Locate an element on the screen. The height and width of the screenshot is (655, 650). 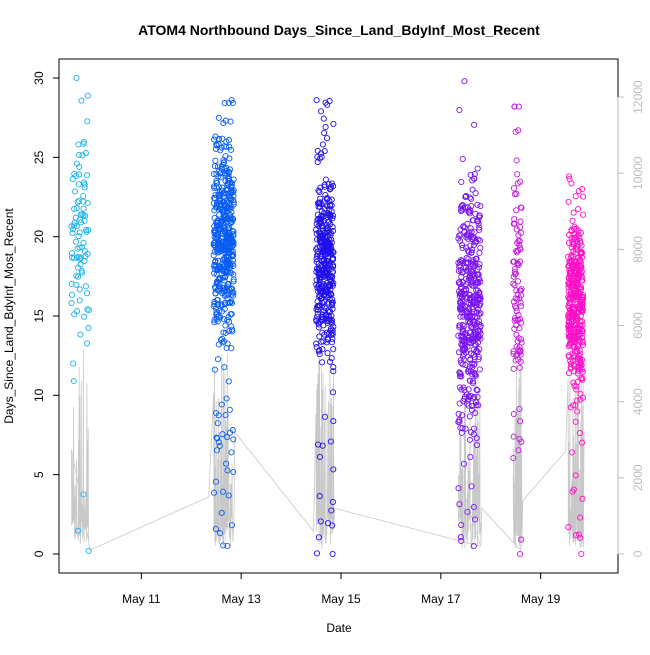
y2-tick-label: 2000 is located at coordinates (638, 477).